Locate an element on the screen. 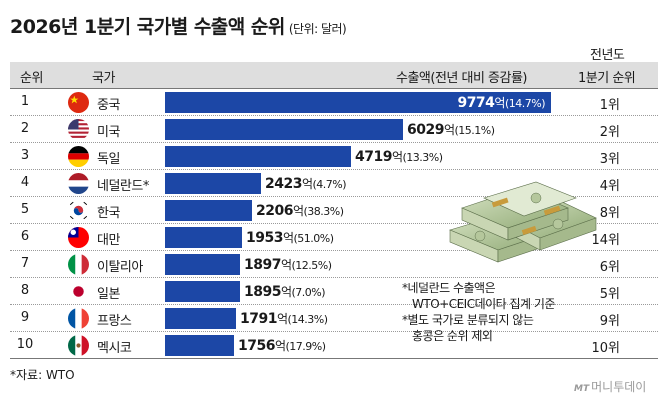 The image size is (666, 402). rank-label: 4 is located at coordinates (25, 182).